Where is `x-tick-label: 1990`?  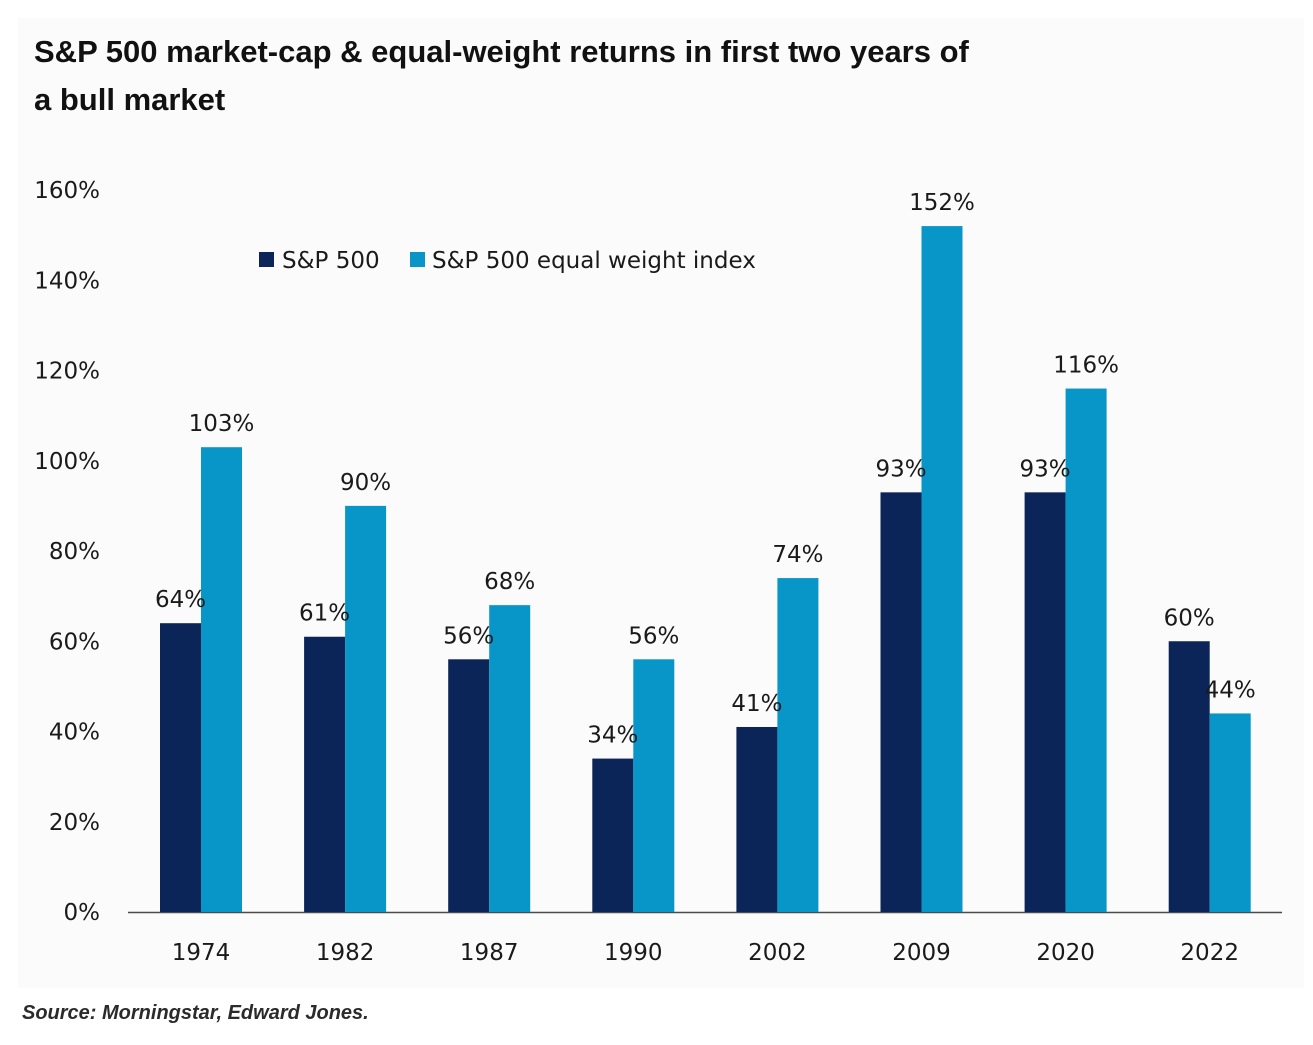 x-tick-label: 1990 is located at coordinates (633, 953).